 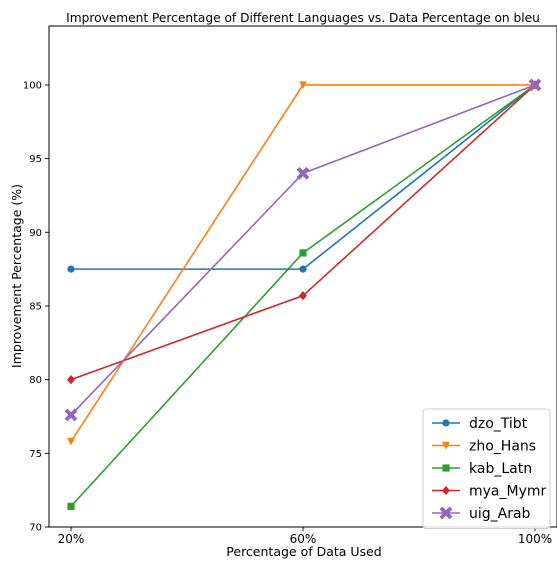 What do you see at coordinates (500, 514) in the screenshot?
I see `legend-label-uig_Arab: uig_Arab` at bounding box center [500, 514].